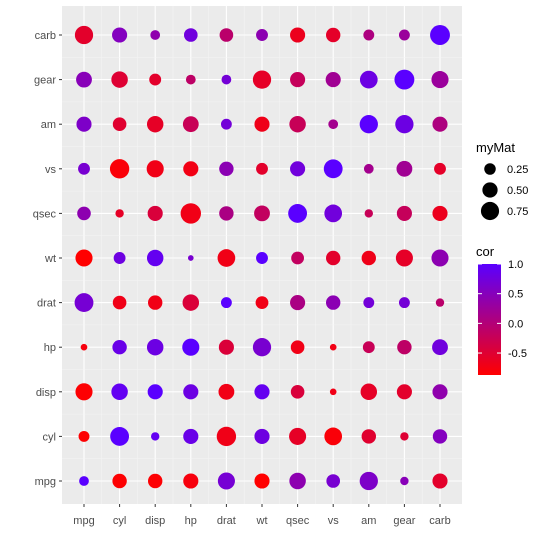 This screenshot has height=552, width=553. Describe the element at coordinates (368, 124) in the screenshot. I see `point-am-am` at that location.